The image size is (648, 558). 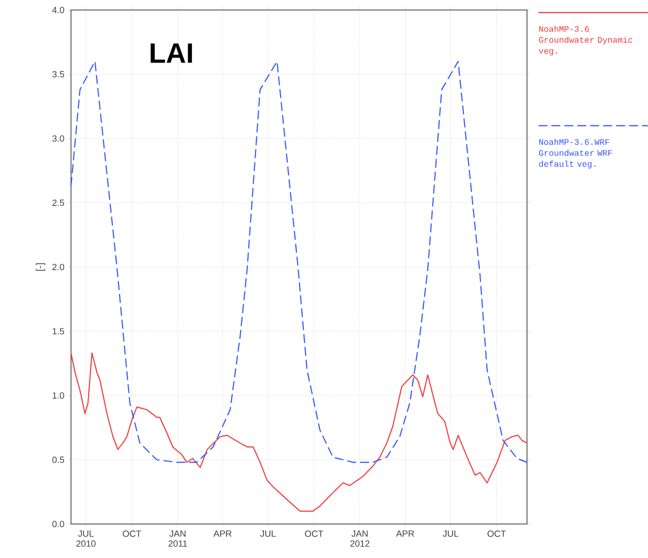 What do you see at coordinates (171, 53) in the screenshot?
I see `text: LAI` at bounding box center [171, 53].